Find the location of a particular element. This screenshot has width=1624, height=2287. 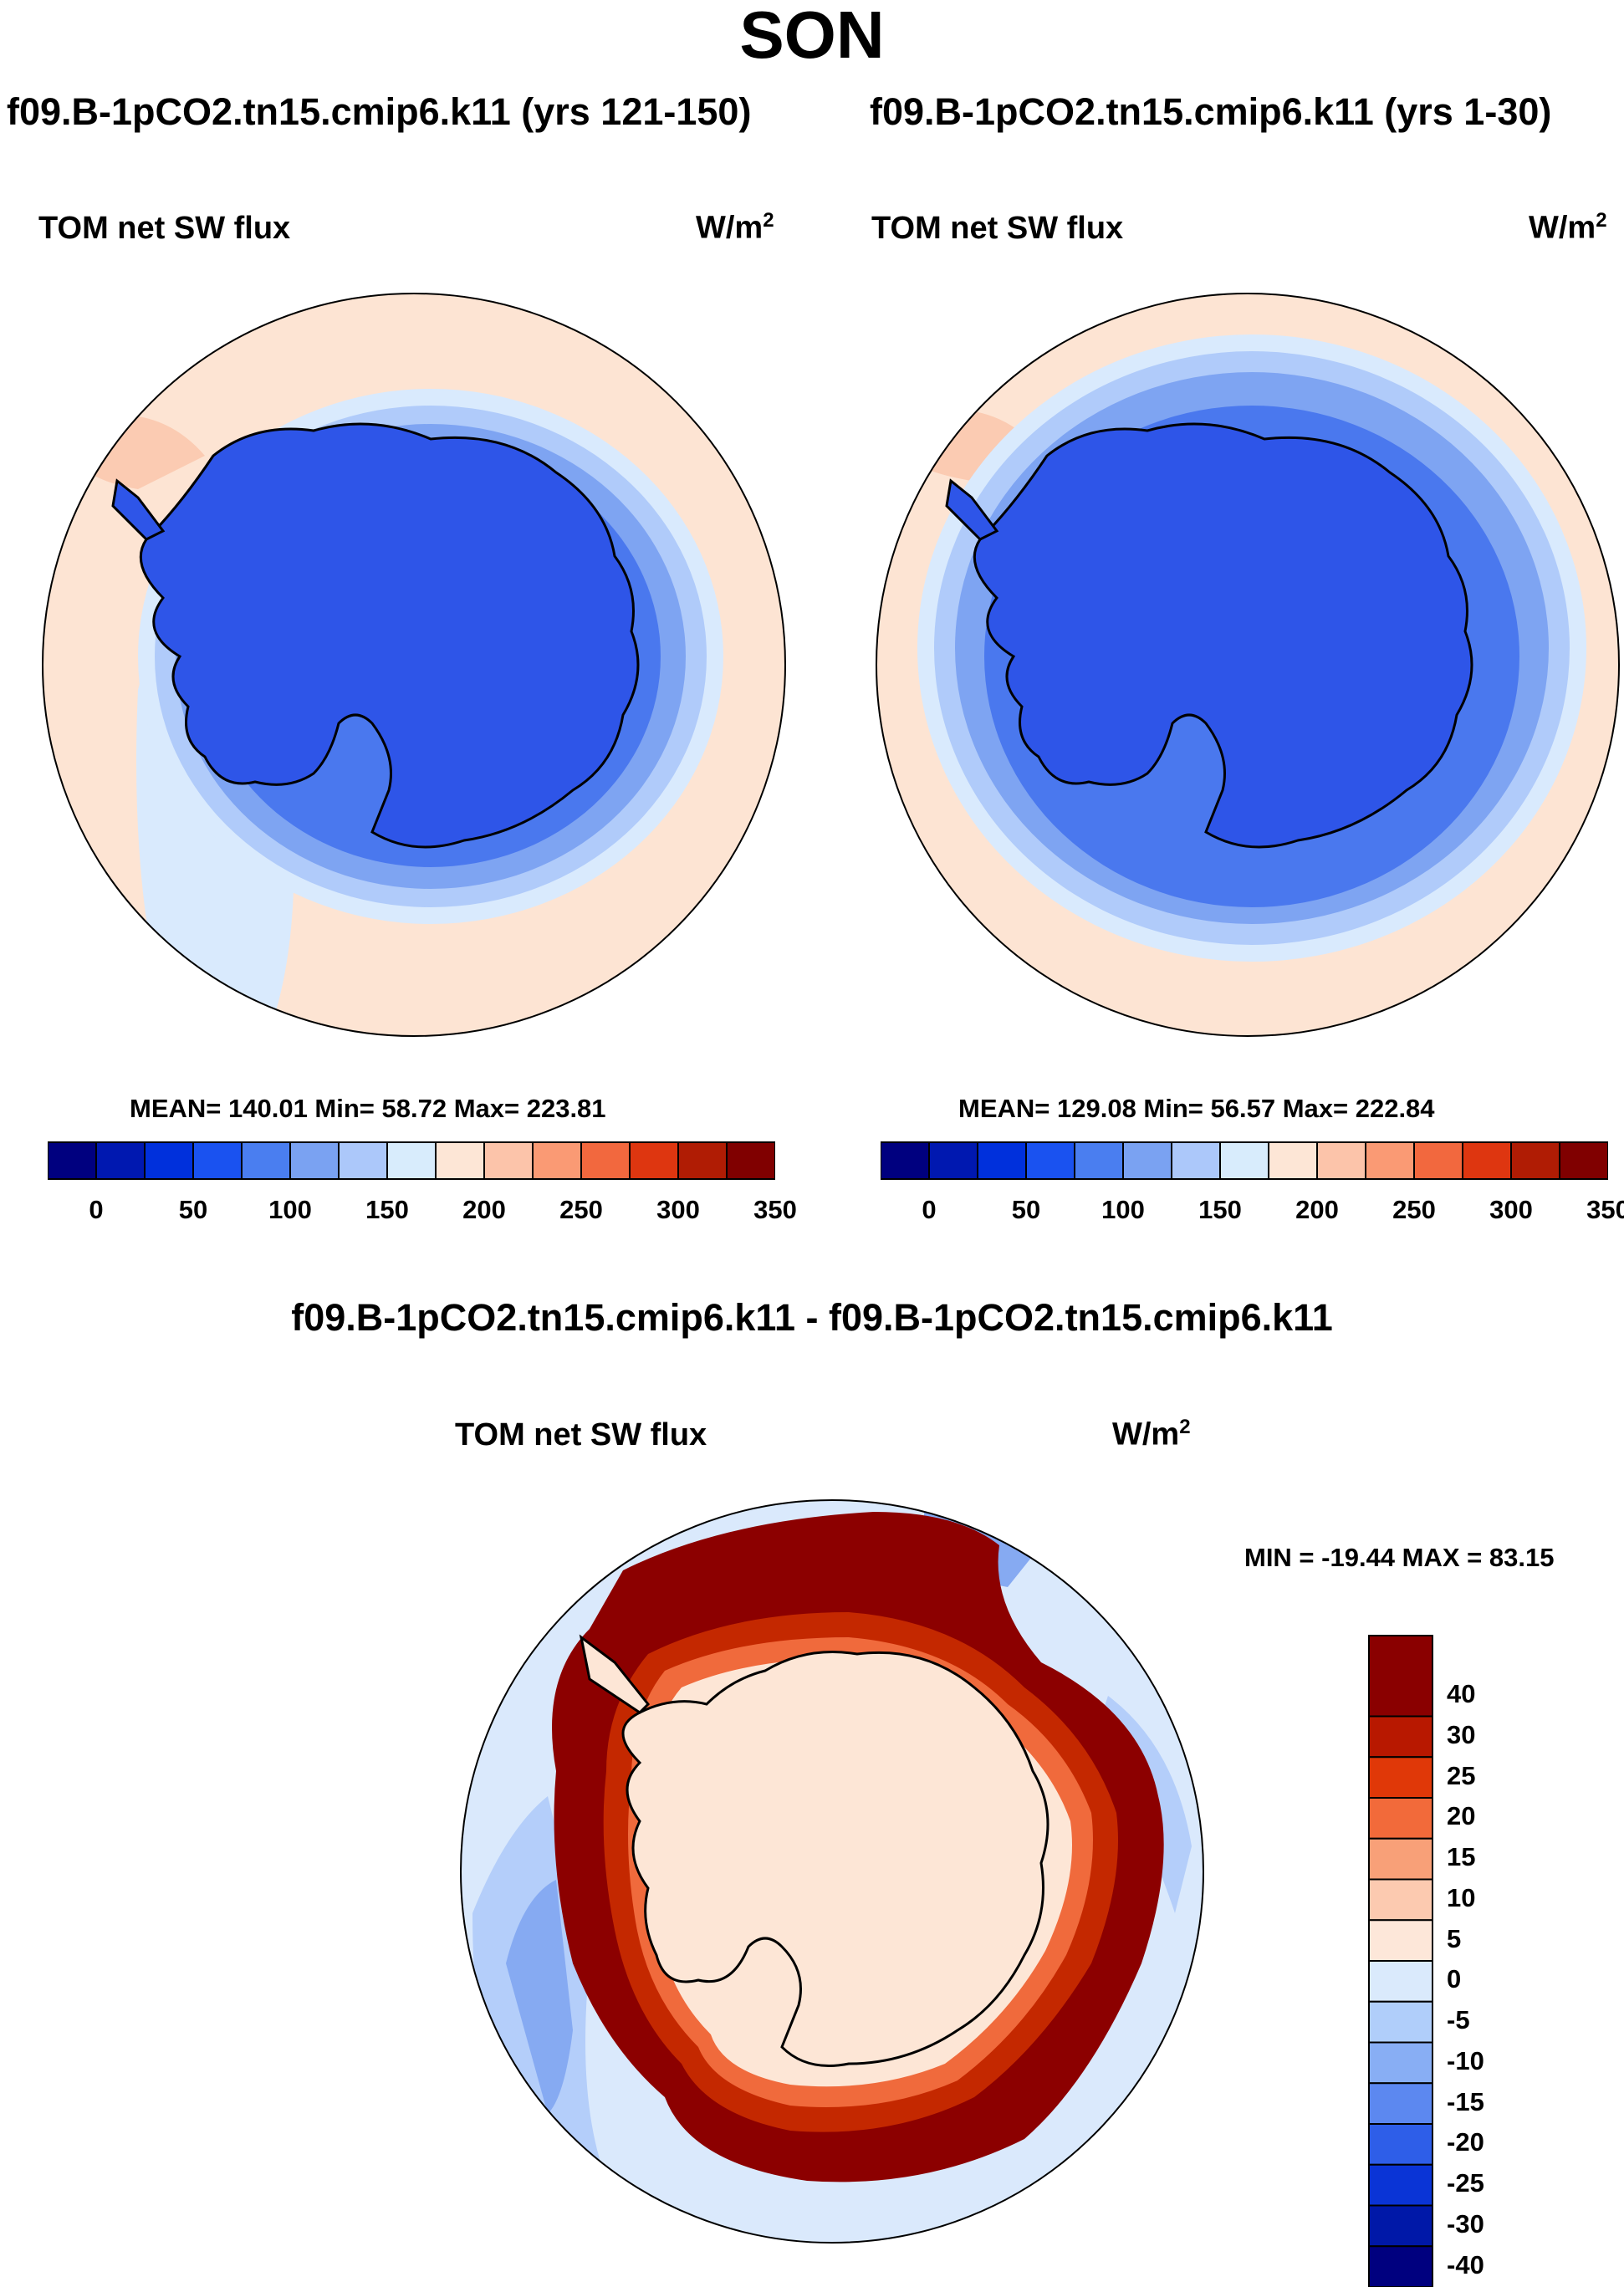

diff-colorbar-tick-label: -30 is located at coordinates (1465, 2223).